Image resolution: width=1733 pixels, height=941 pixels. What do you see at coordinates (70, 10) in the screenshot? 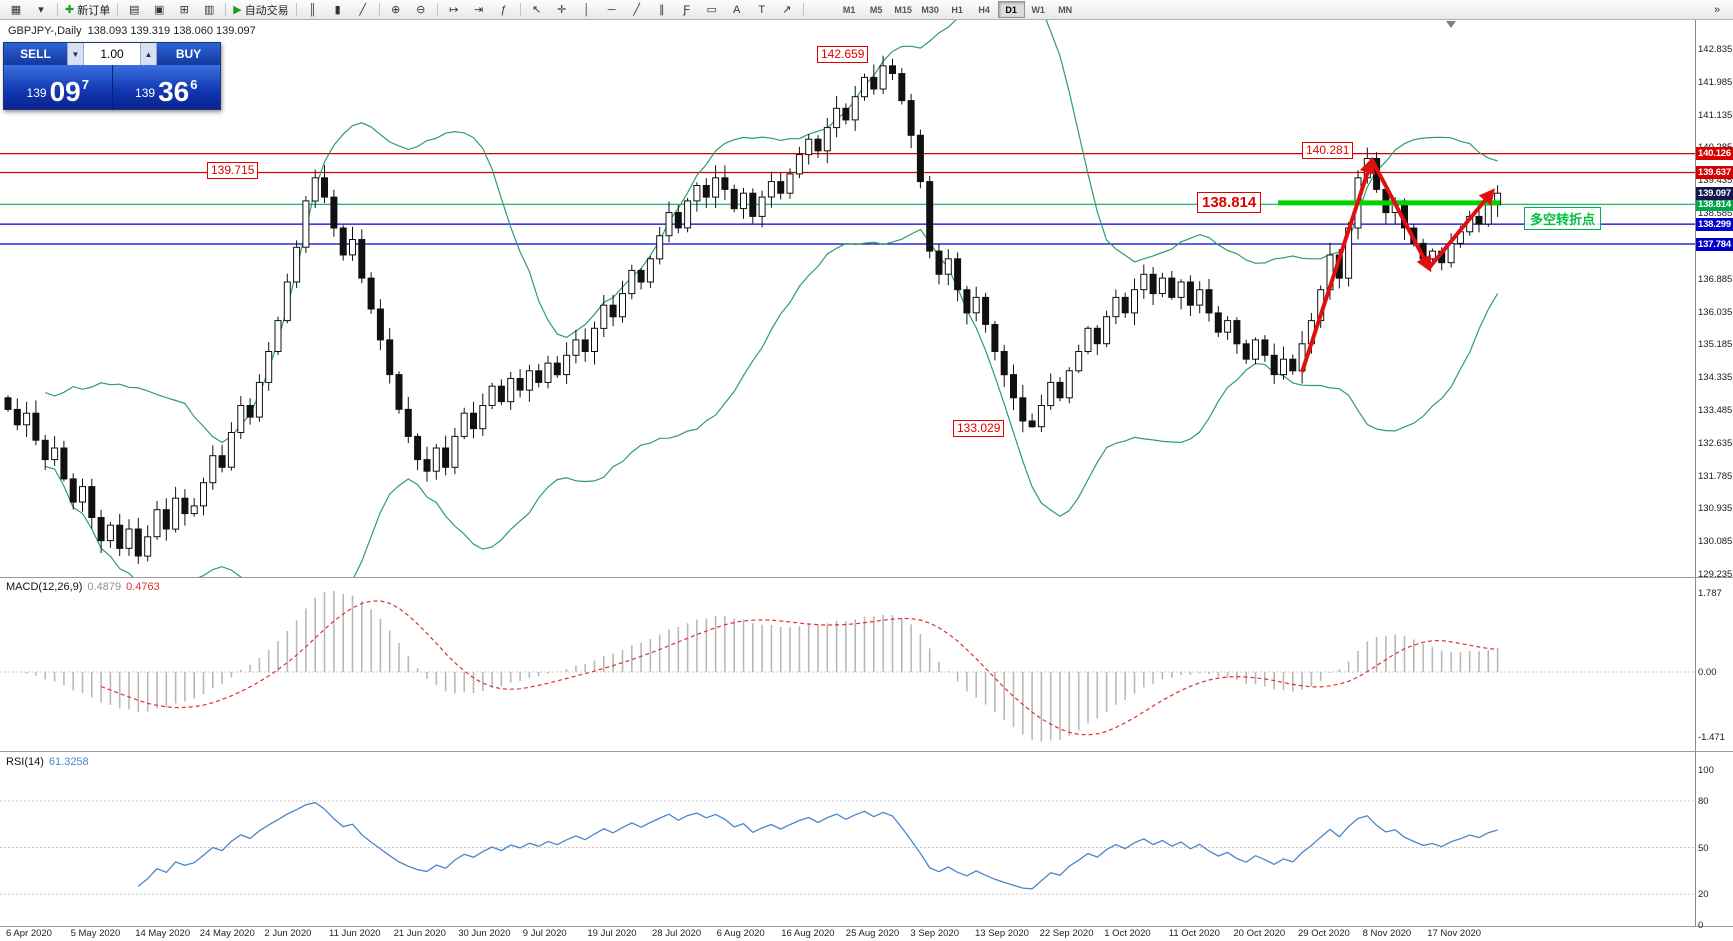
I see `new-order-button: ✚` at bounding box center [70, 10].